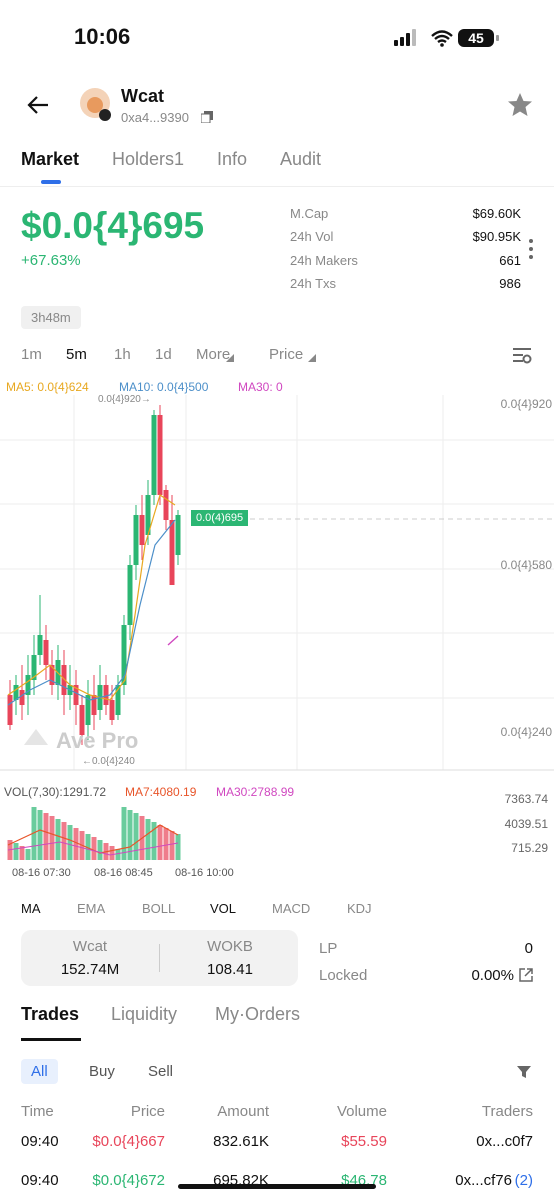 The width and height of the screenshot is (554, 1200). I want to click on cell: $0.0{4}667, so click(128, 1141).